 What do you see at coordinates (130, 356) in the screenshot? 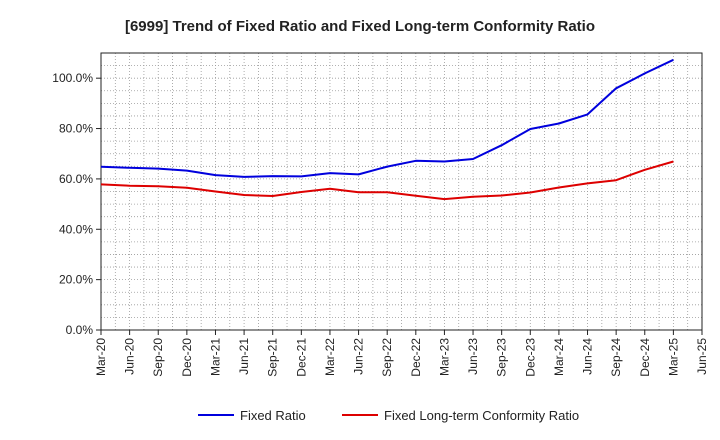
I see `x-tick-label: Jun-20` at bounding box center [130, 356].